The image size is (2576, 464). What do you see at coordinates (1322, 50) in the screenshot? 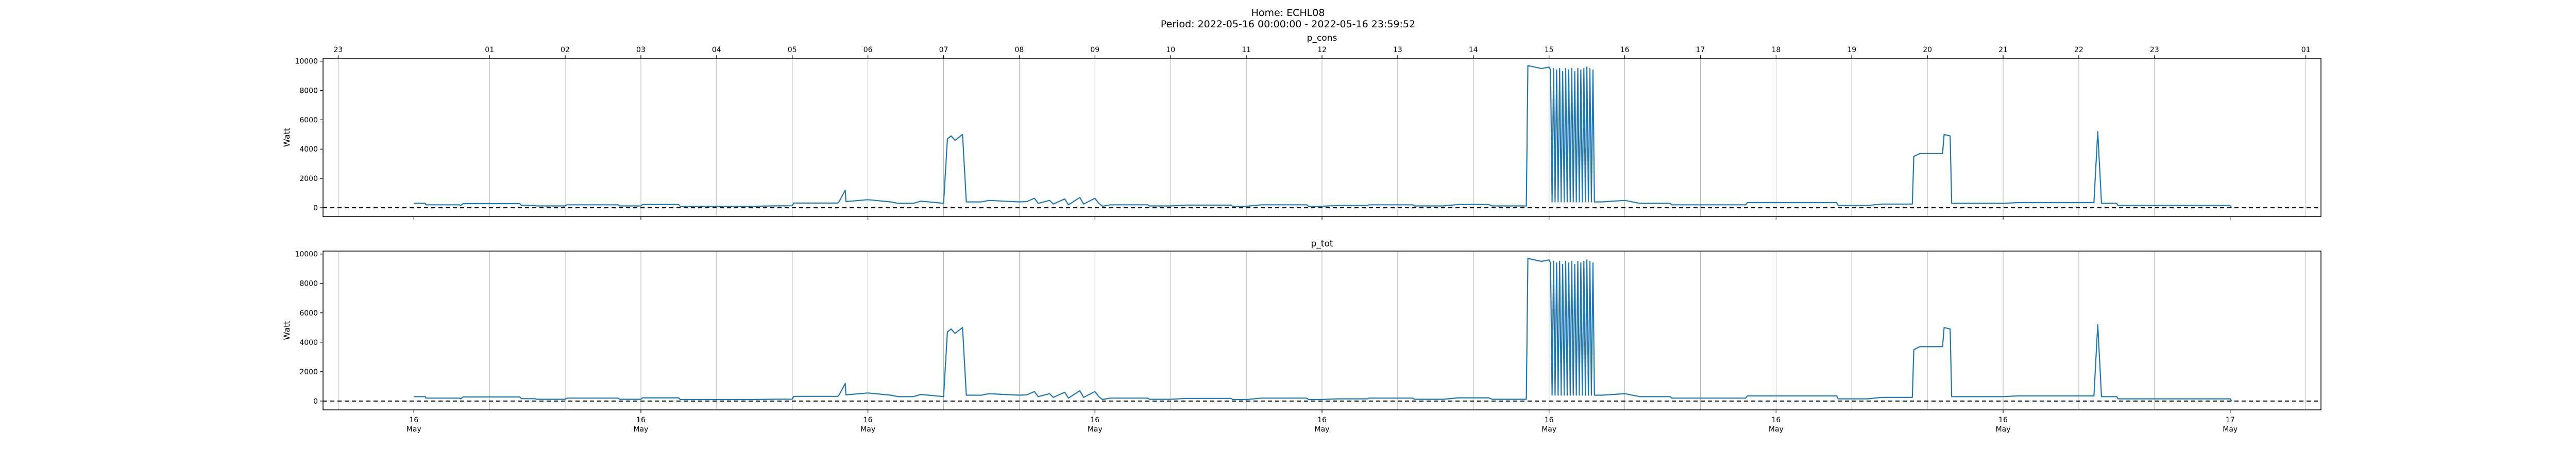
I see `top-tick-label: 12` at bounding box center [1322, 50].